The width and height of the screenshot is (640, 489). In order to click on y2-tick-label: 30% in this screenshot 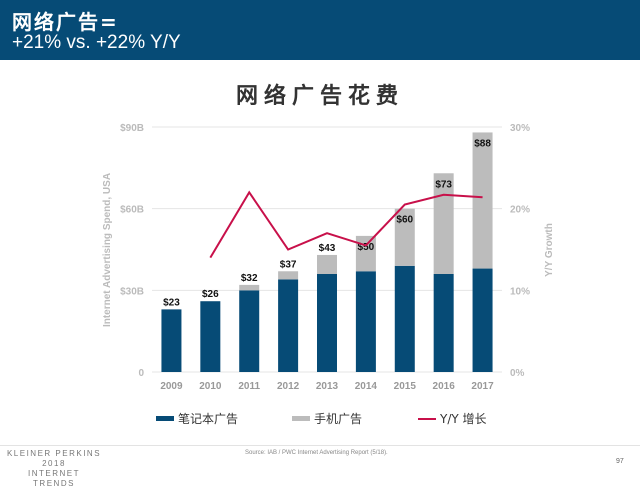, I will do `click(520, 128)`.